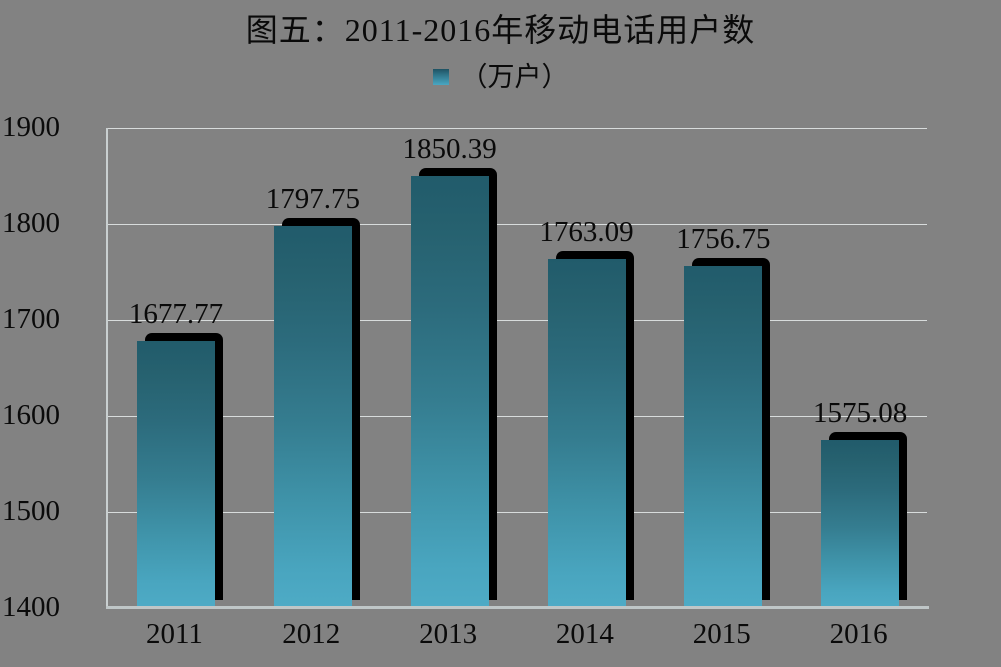  I want to click on chart-legend: （万户）, so click(500, 77).